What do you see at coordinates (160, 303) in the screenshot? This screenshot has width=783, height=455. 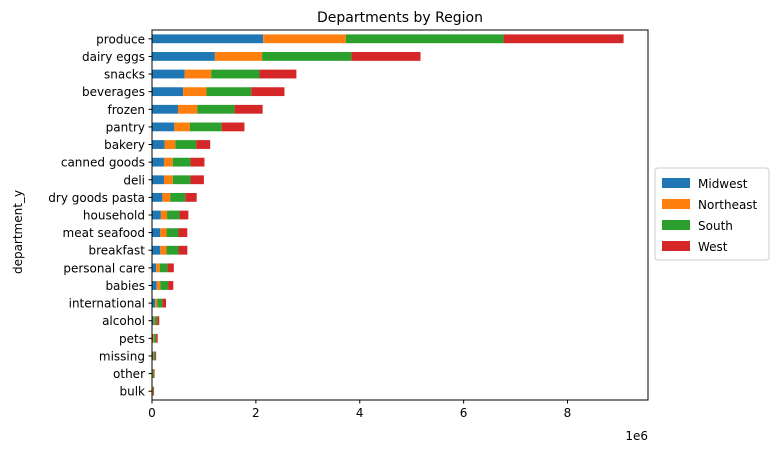 I see `bar-international-south` at bounding box center [160, 303].